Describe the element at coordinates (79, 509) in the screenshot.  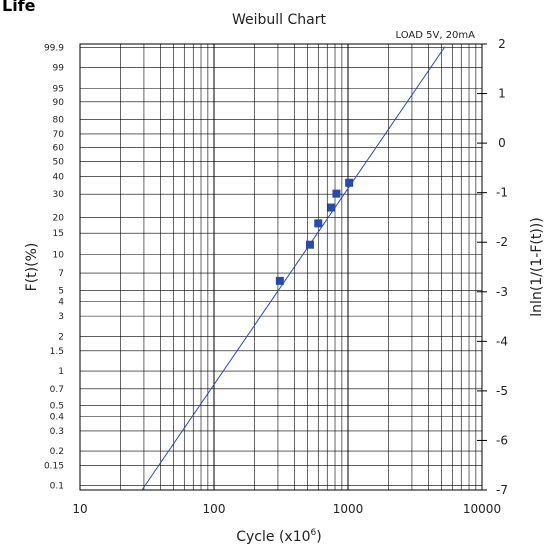
I see `x-tick-label: 10` at that location.